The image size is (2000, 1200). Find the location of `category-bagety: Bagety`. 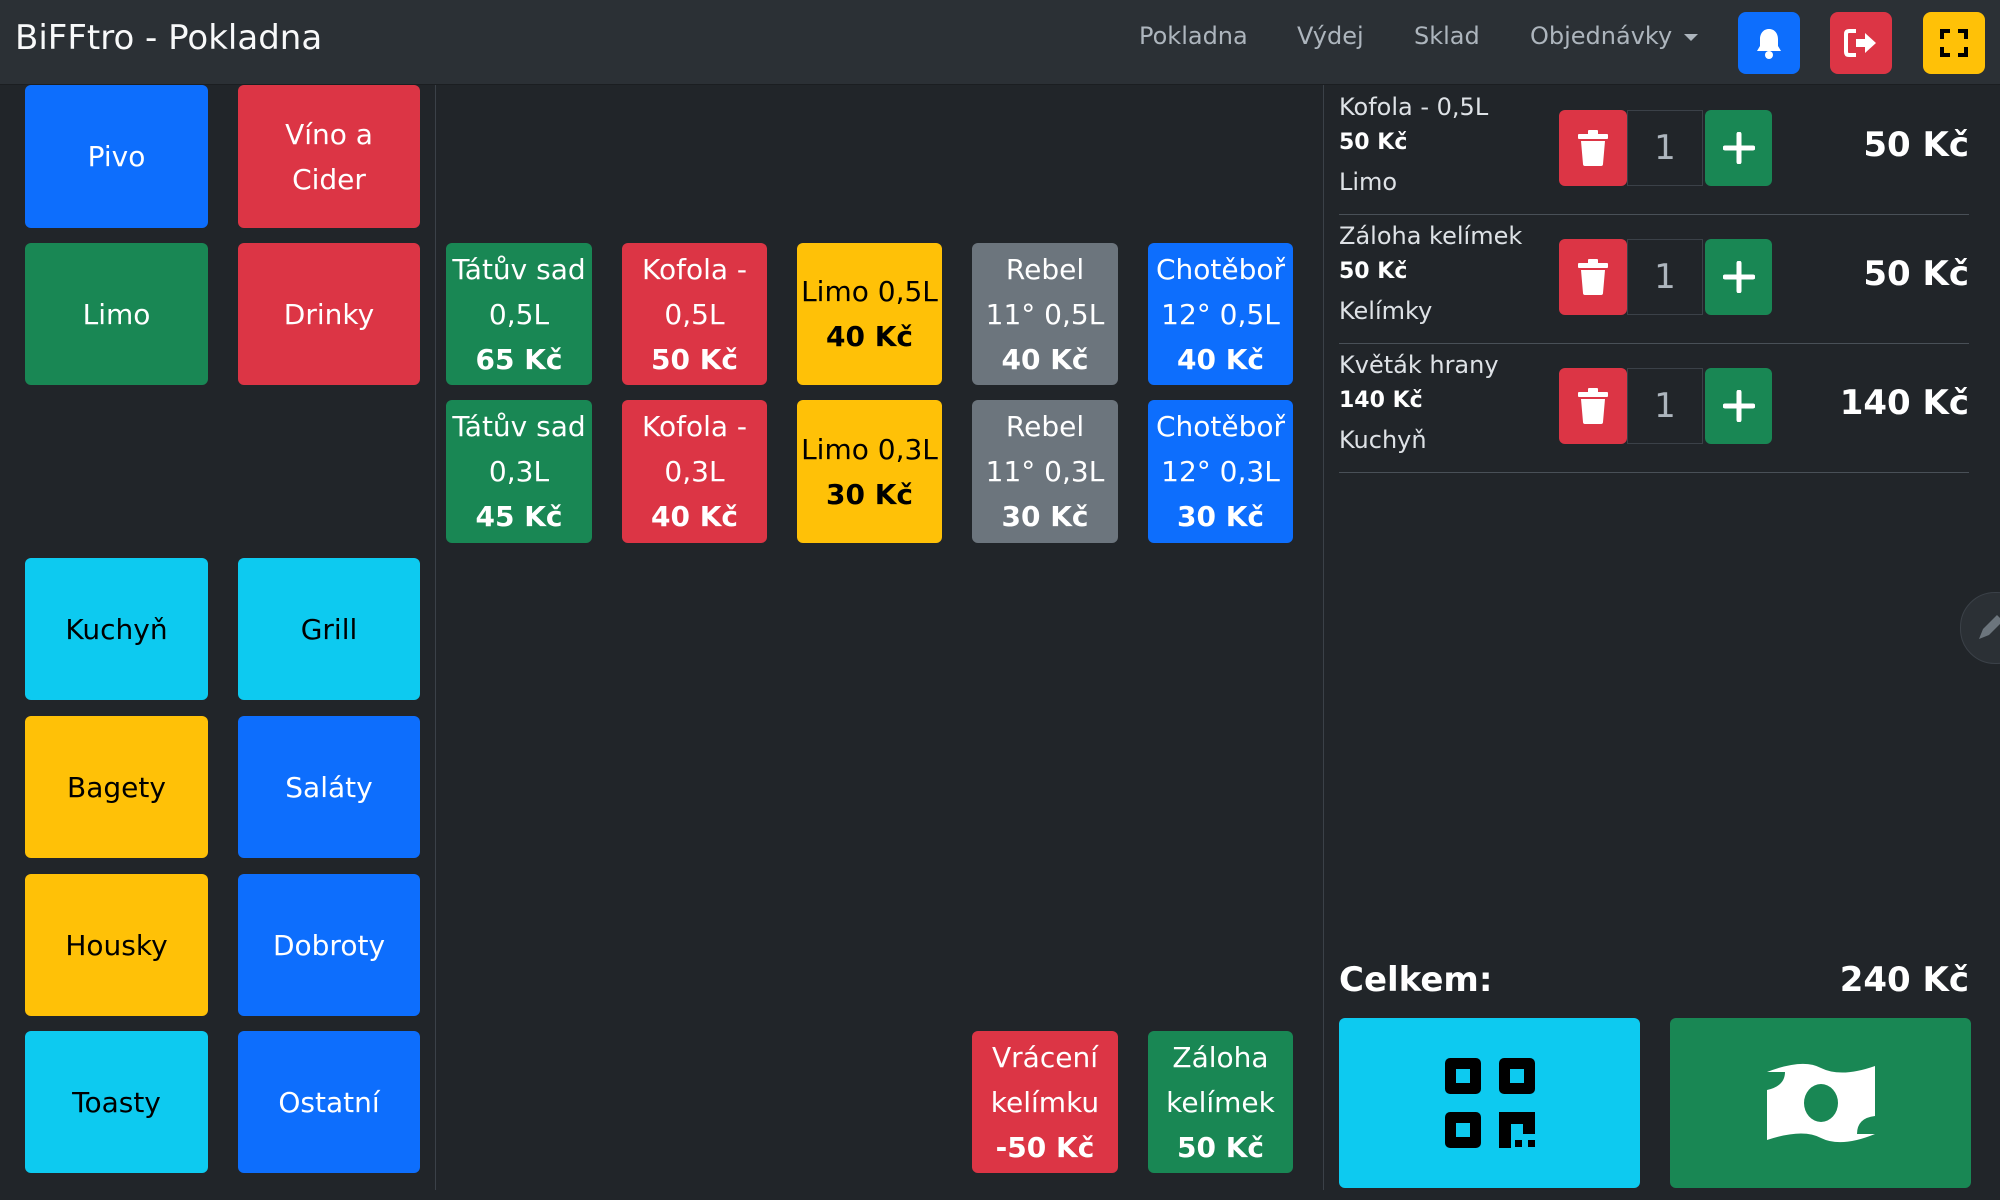

category-bagety: Bagety is located at coordinates (116, 787).